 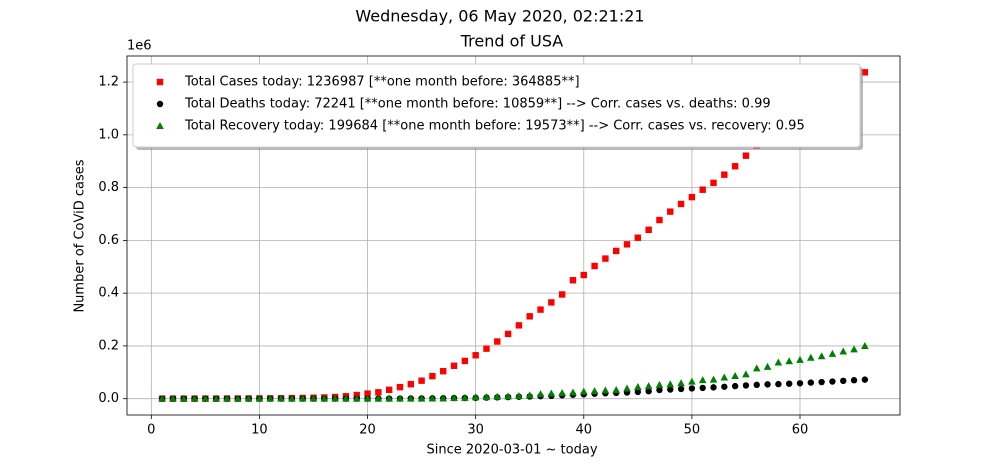 What do you see at coordinates (583, 430) in the screenshot?
I see `x-tick-label: 40` at bounding box center [583, 430].